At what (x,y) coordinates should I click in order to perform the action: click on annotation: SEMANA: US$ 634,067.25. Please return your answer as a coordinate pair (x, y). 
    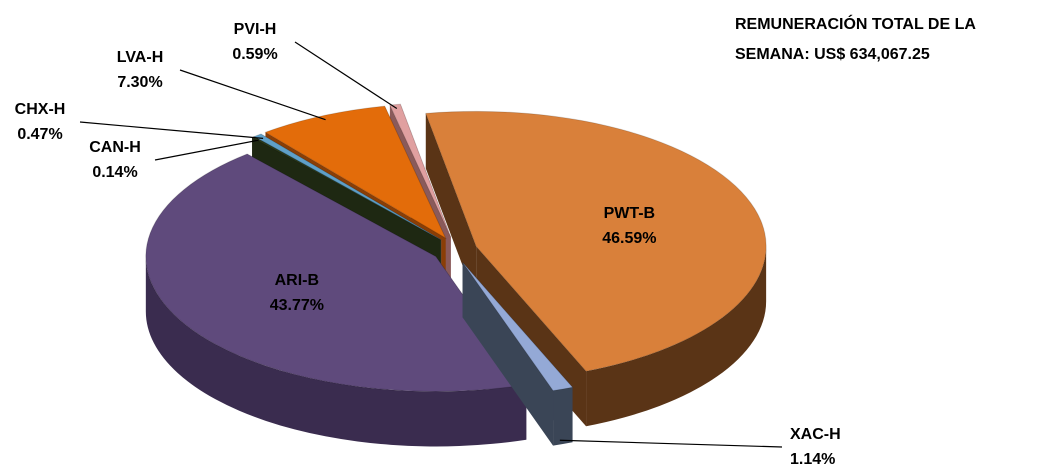
    Looking at the image, I should click on (832, 54).